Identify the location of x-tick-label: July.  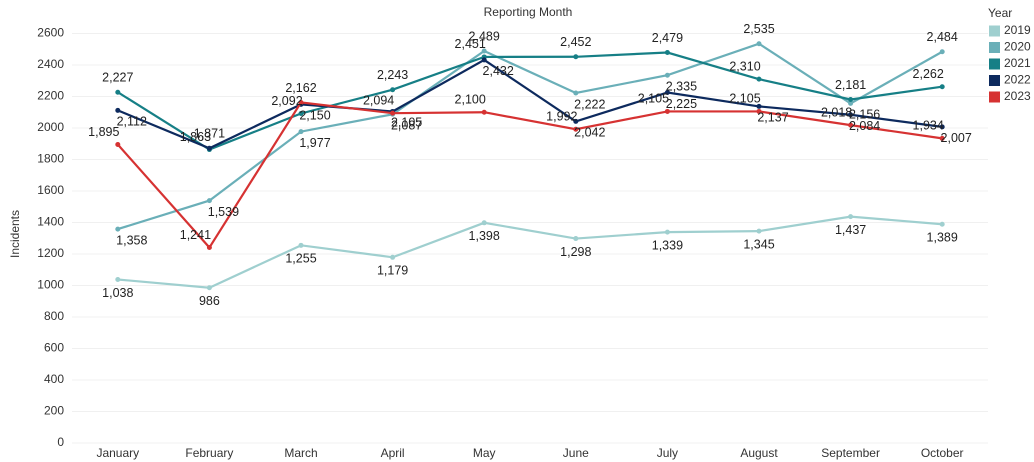
(667, 453).